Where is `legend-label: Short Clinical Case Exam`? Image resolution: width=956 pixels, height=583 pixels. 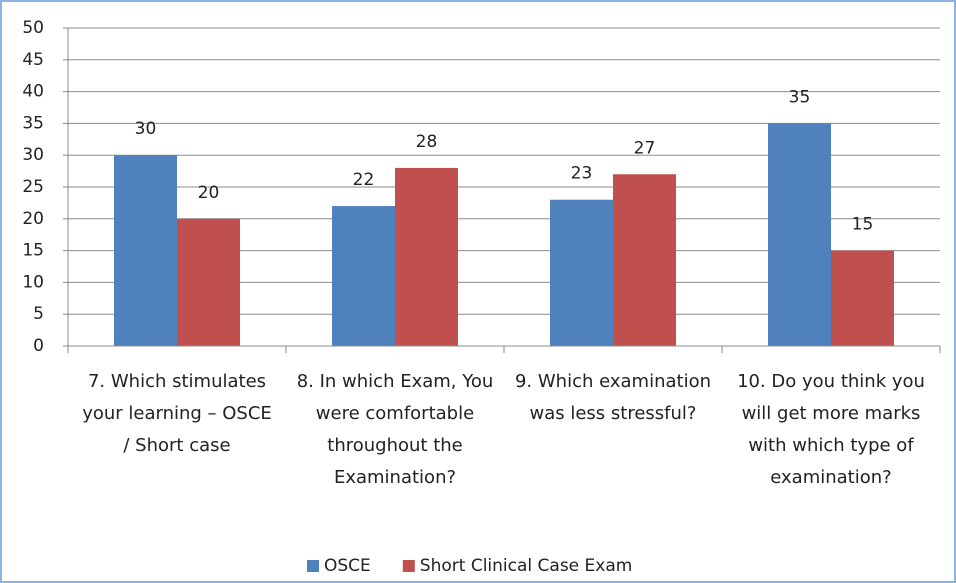 legend-label: Short Clinical Case Exam is located at coordinates (526, 566).